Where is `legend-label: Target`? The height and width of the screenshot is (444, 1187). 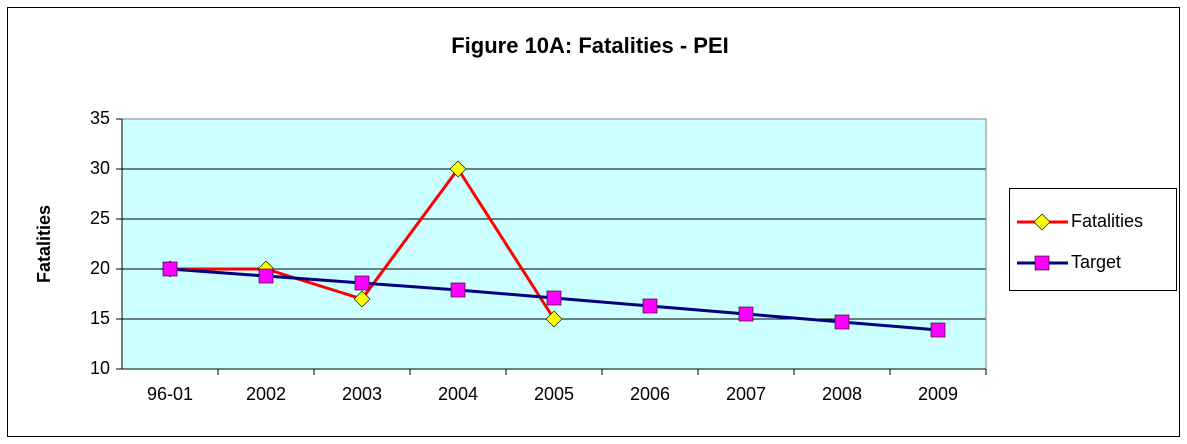
legend-label: Target is located at coordinates (1096, 262).